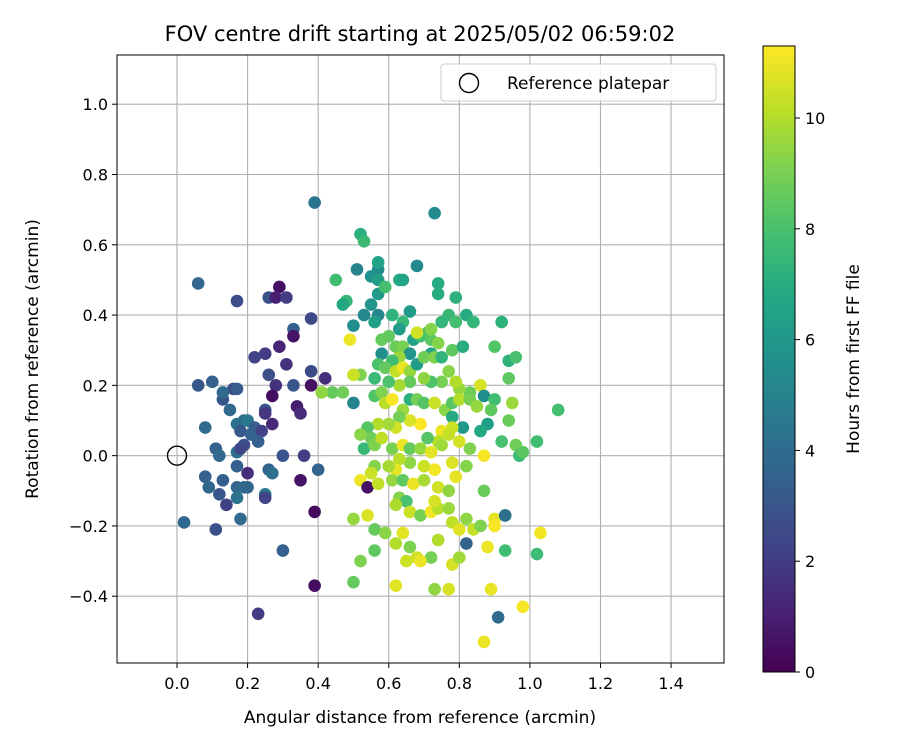 The image size is (900, 754). Describe the element at coordinates (93, 350) in the screenshot. I see `y-axis-ticks: −0.4 −0.2 0.0 0.2 0.4 0.6 0.8 1.0` at that location.